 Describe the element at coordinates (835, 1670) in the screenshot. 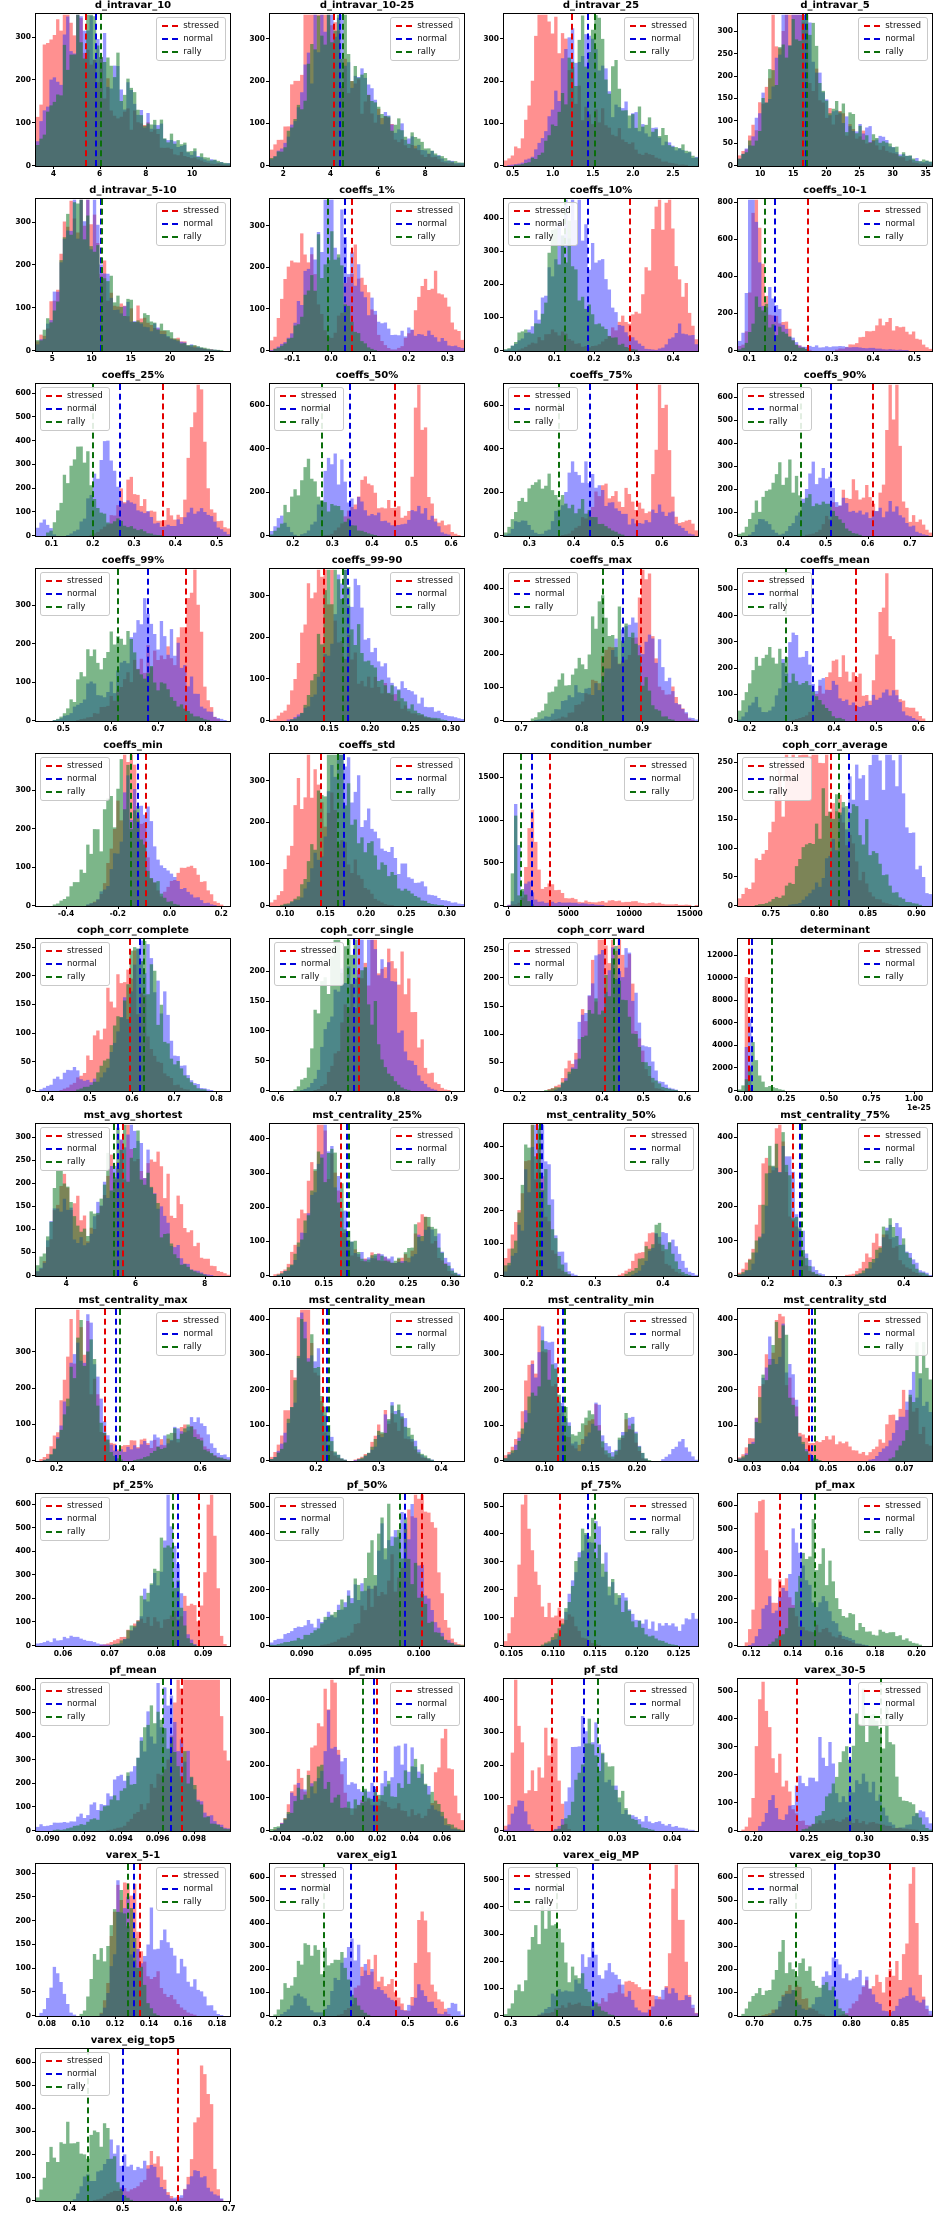

I see `plot-title: varex_30-5` at that location.